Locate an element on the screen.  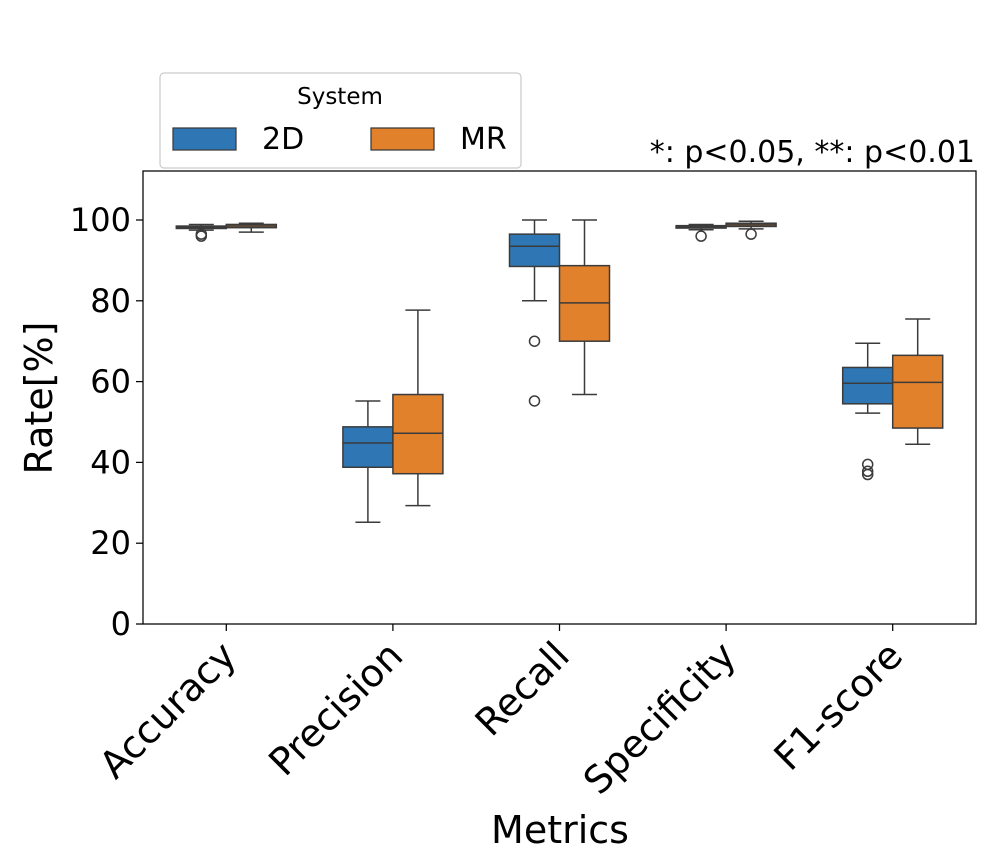
box-MR-Specificity is located at coordinates (751, 230).